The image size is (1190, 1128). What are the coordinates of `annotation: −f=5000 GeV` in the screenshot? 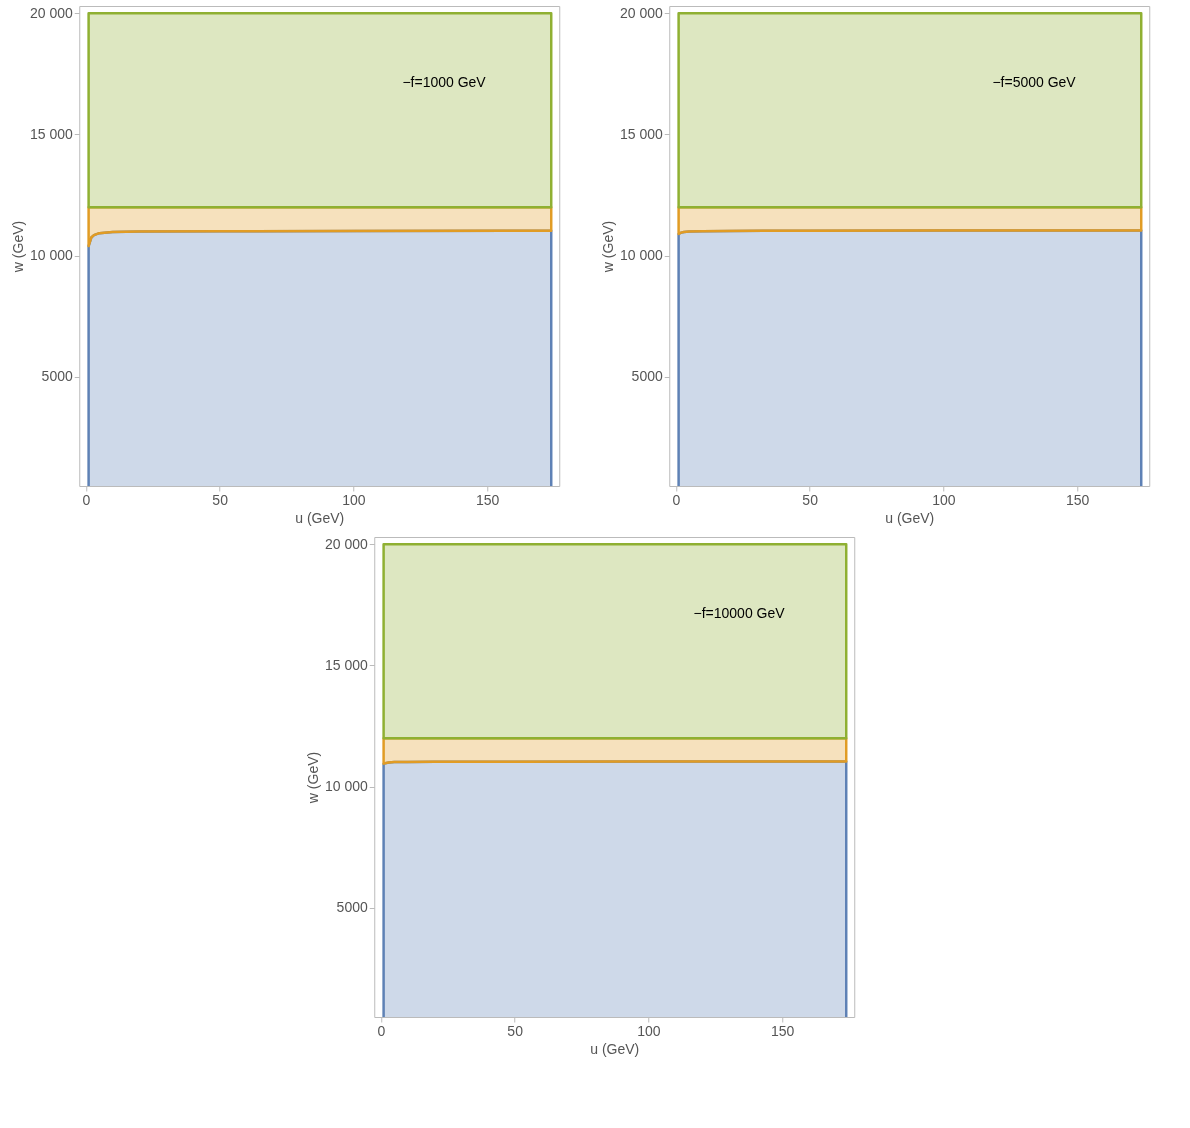 It's located at (1034, 81).